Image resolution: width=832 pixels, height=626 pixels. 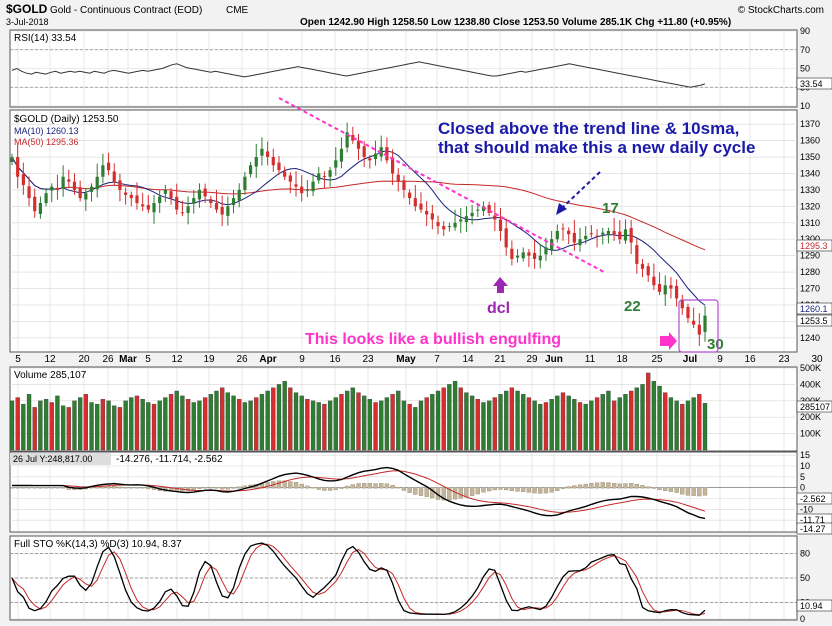 What do you see at coordinates (468, 359) in the screenshot?
I see `x-tick-label: 14` at bounding box center [468, 359].